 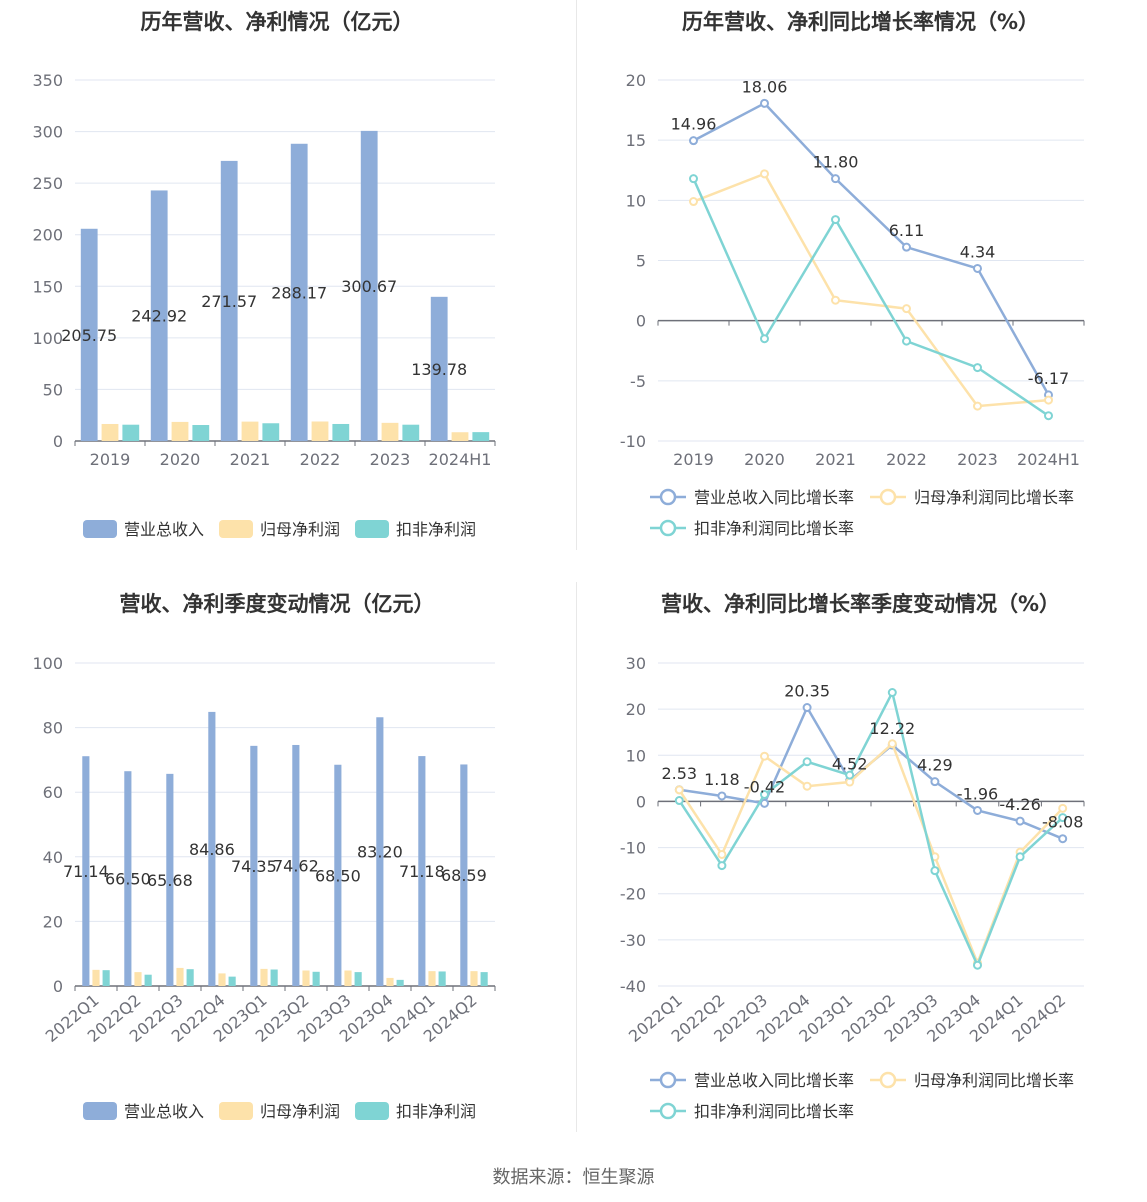 I want to click on y-tick-label: 40, so click(x=53, y=857).